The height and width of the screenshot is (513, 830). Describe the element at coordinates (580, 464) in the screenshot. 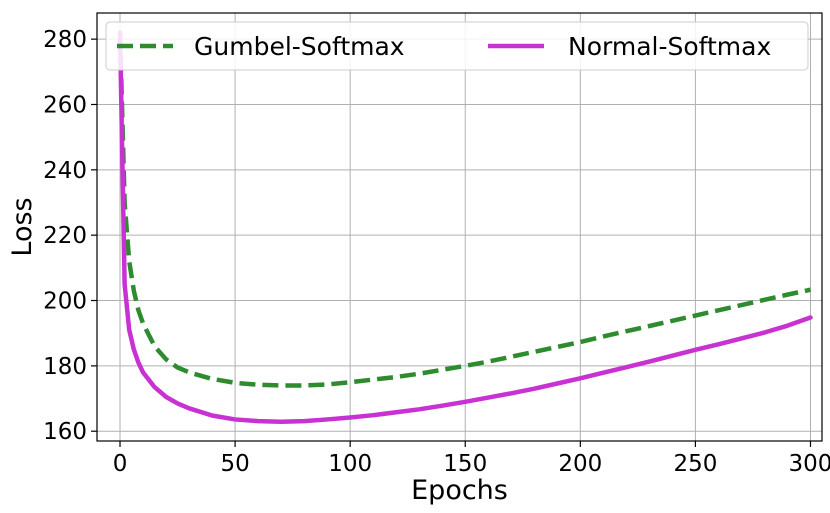

I see `x-tick-label: 200` at that location.